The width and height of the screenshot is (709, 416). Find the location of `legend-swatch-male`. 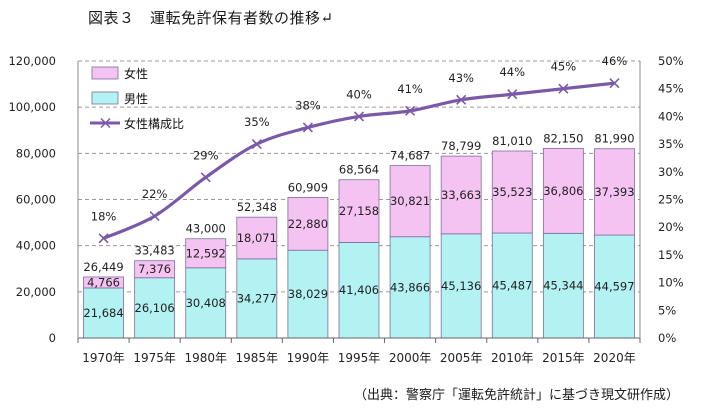

legend-swatch-male is located at coordinates (105, 98).